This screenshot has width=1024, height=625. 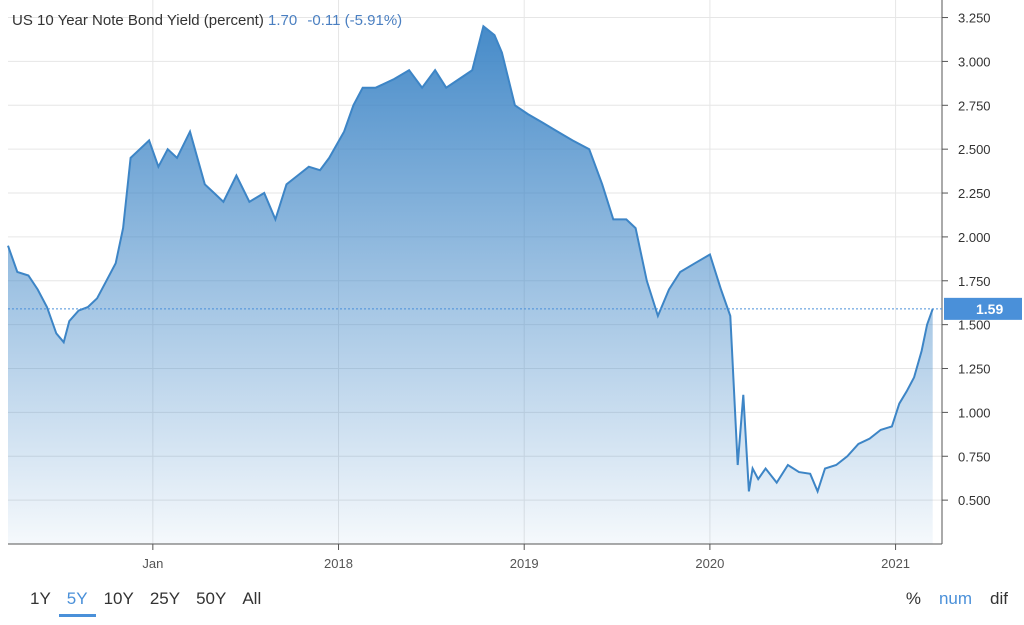 I want to click on y-tick-label: 0.500, so click(x=974, y=500).